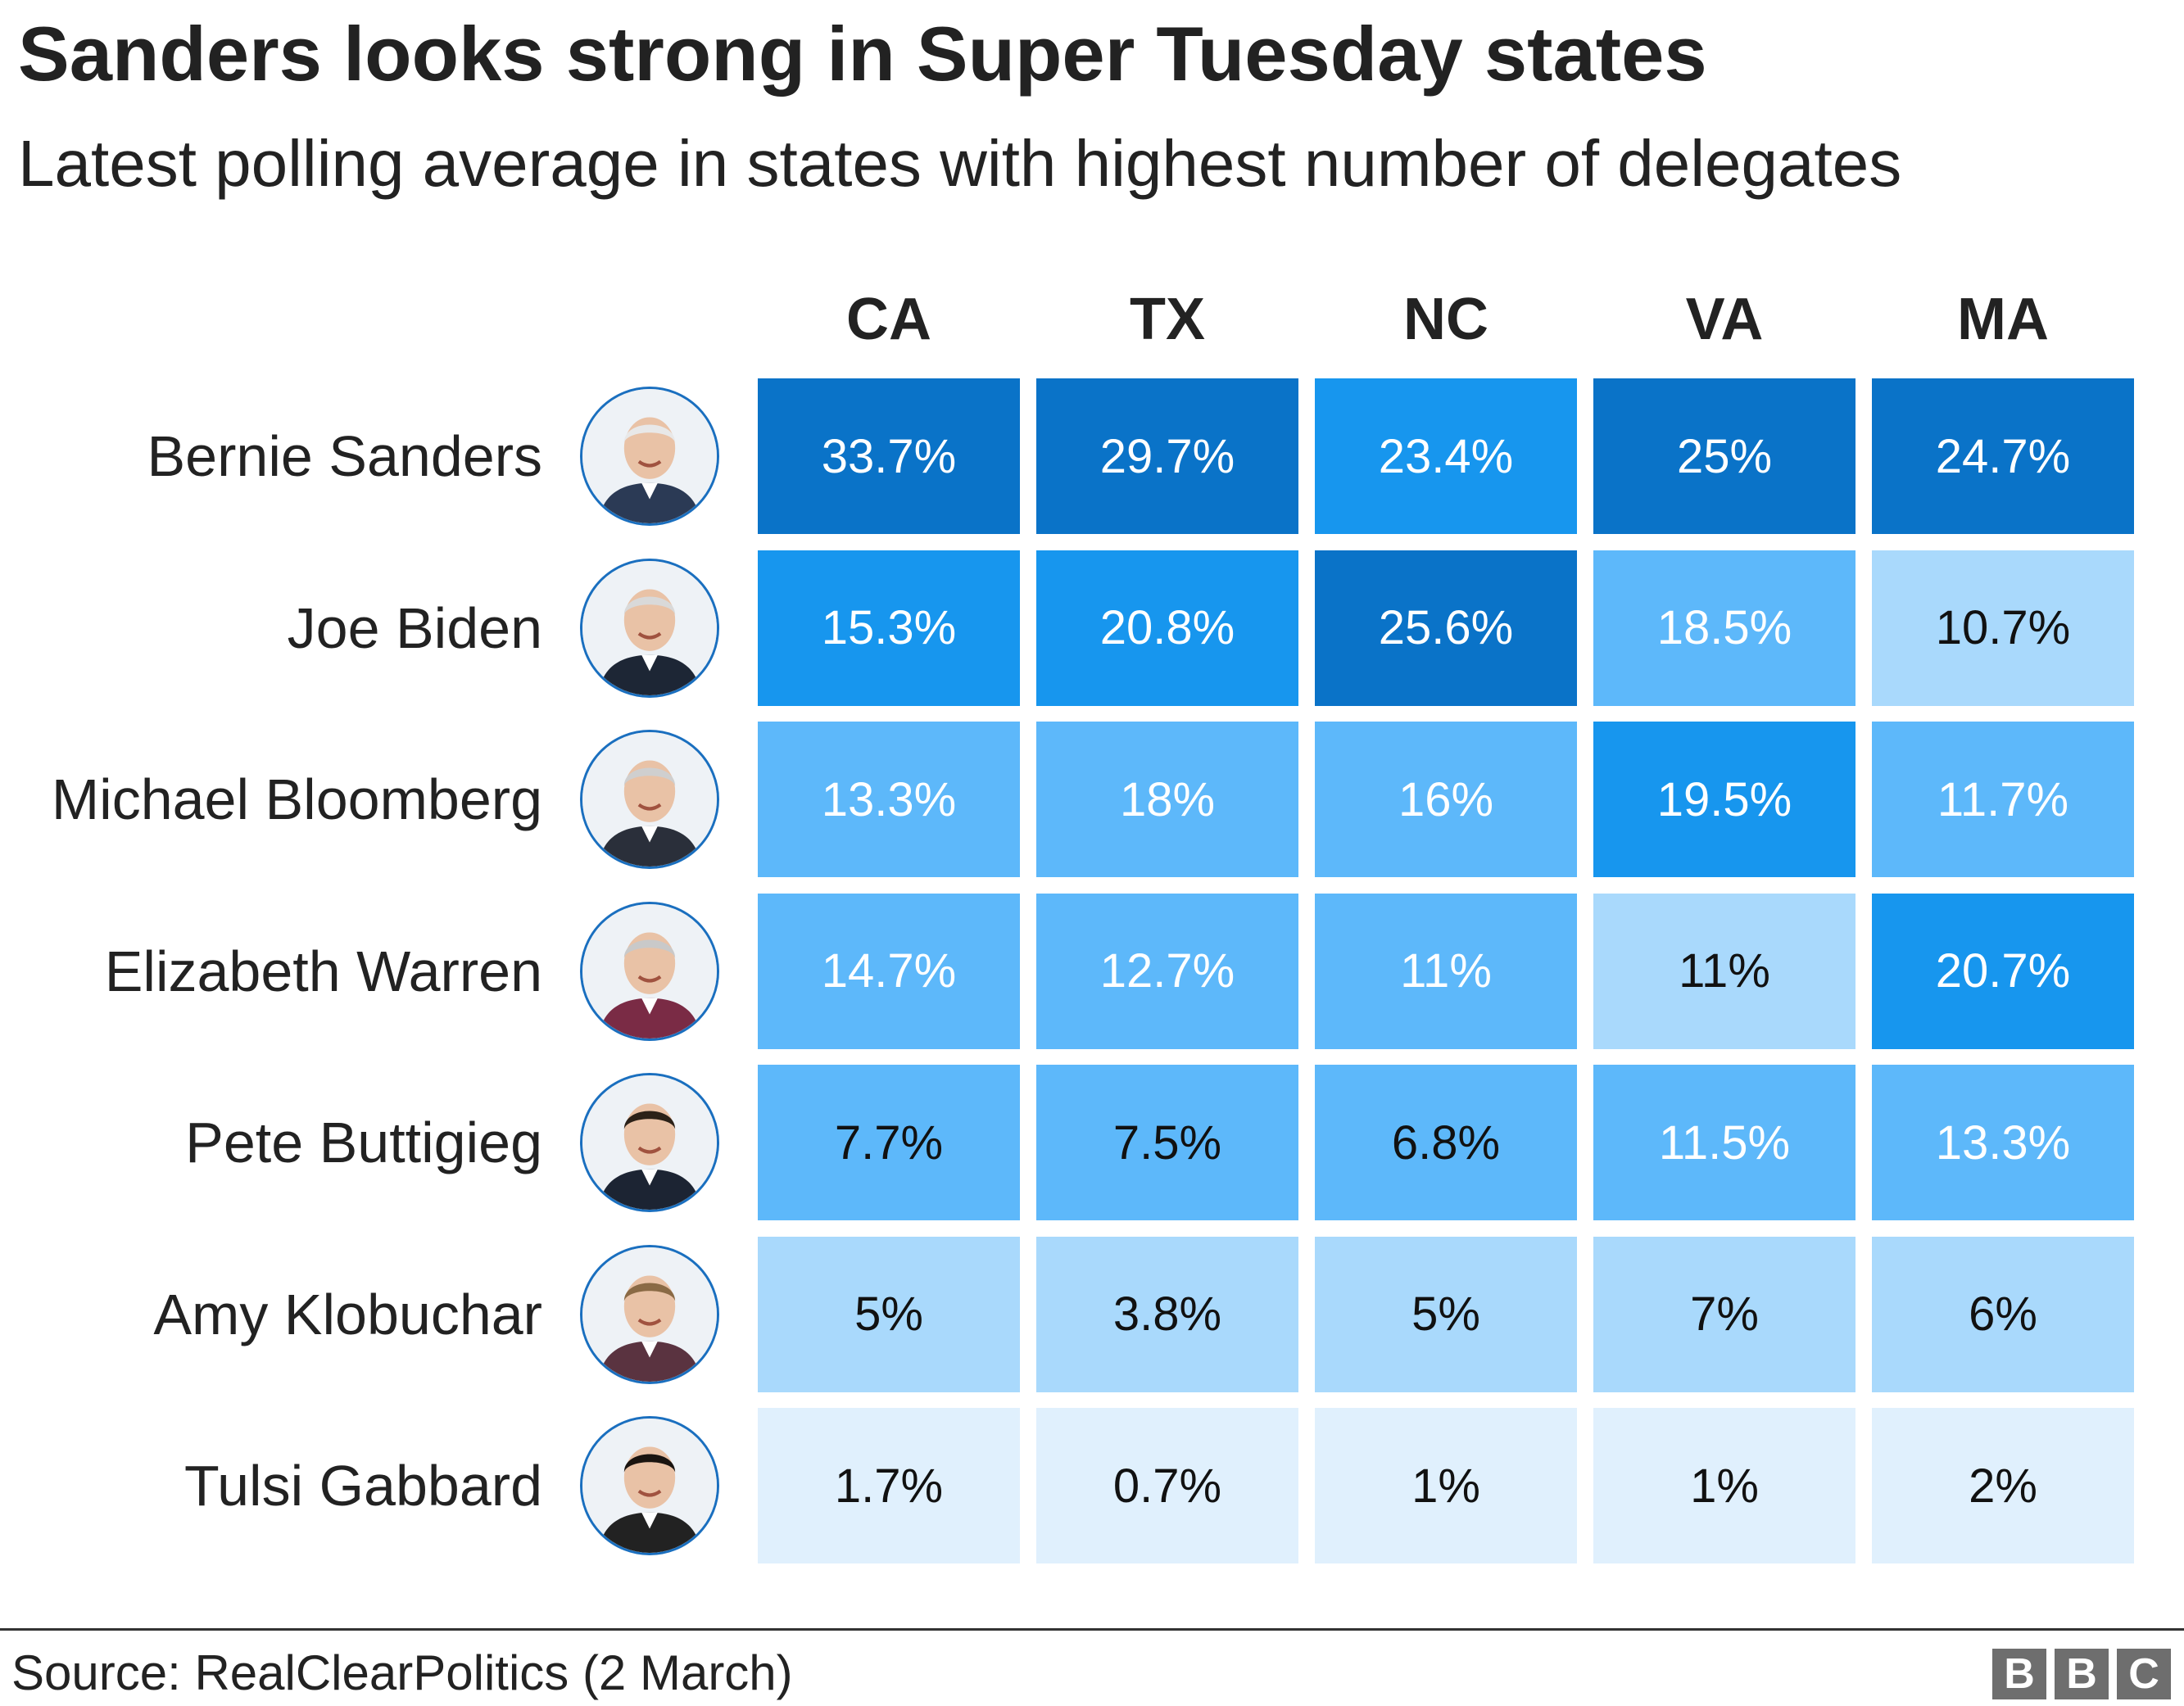  I want to click on poll-cell-va: 1%, so click(1724, 1485).